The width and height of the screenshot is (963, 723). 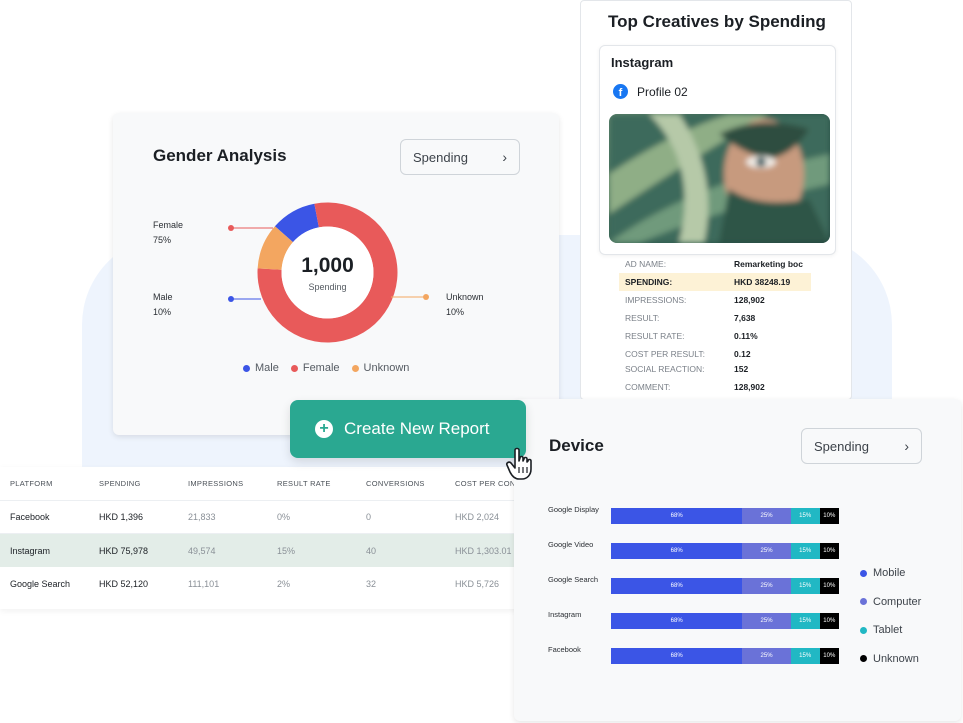 I want to click on stat-value: 7,638, so click(x=745, y=318).